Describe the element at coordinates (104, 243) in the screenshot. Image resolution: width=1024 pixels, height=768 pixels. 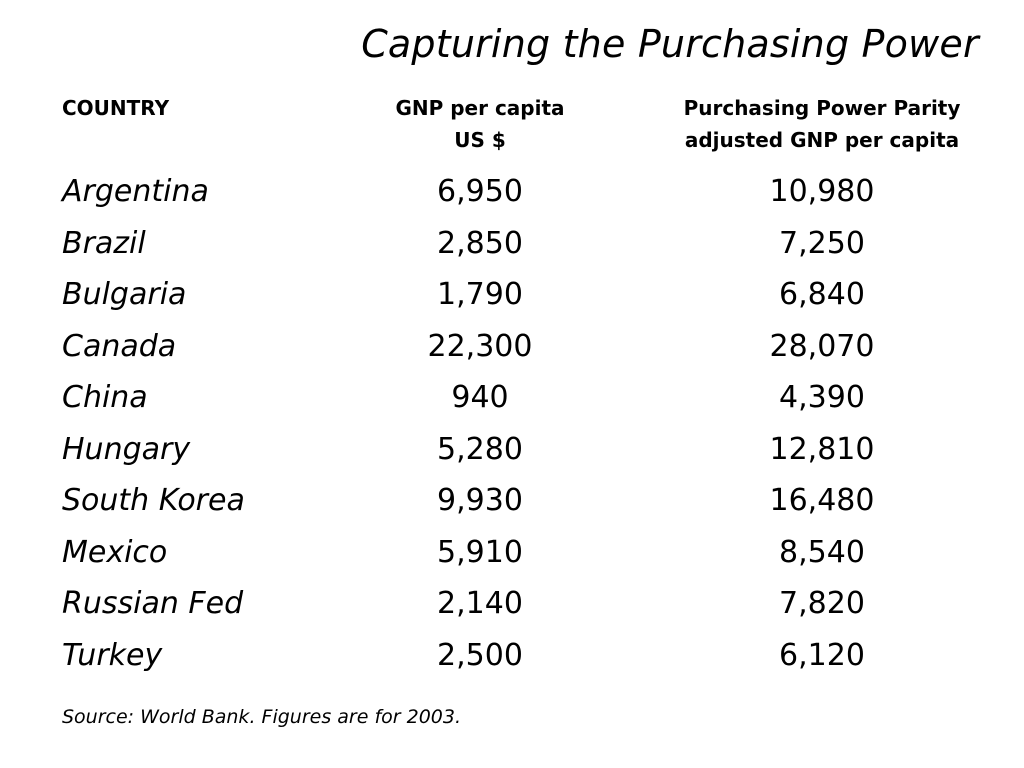
I see `country-cell: Brazil` at that location.